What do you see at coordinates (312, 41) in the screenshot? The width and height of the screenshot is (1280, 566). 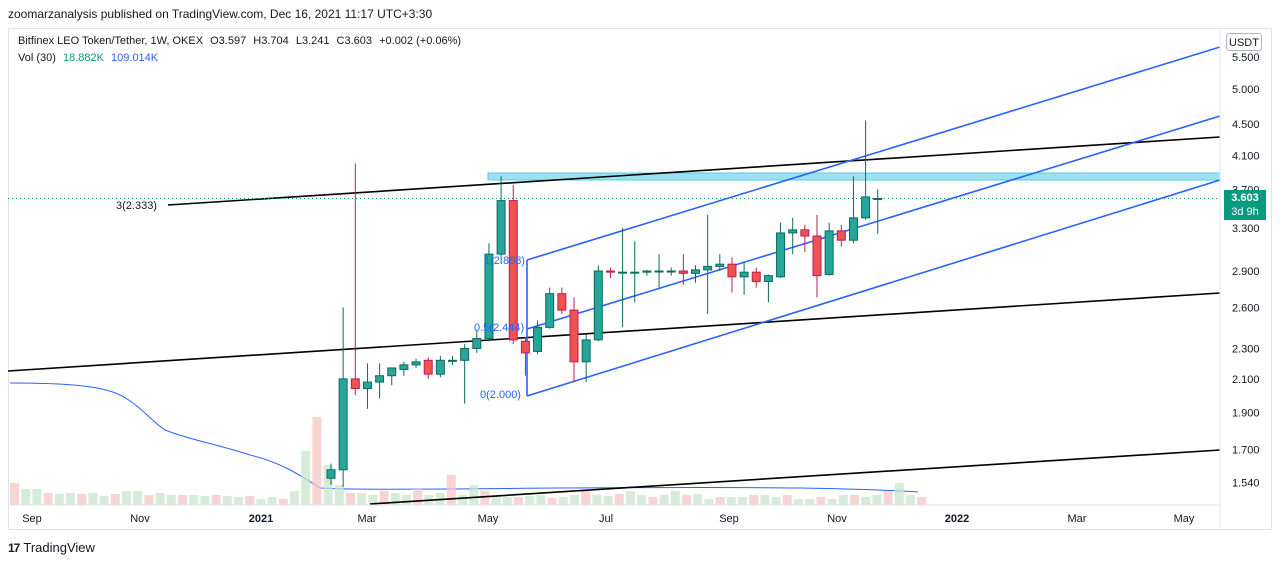 I see `legend-low: L3.241` at bounding box center [312, 41].